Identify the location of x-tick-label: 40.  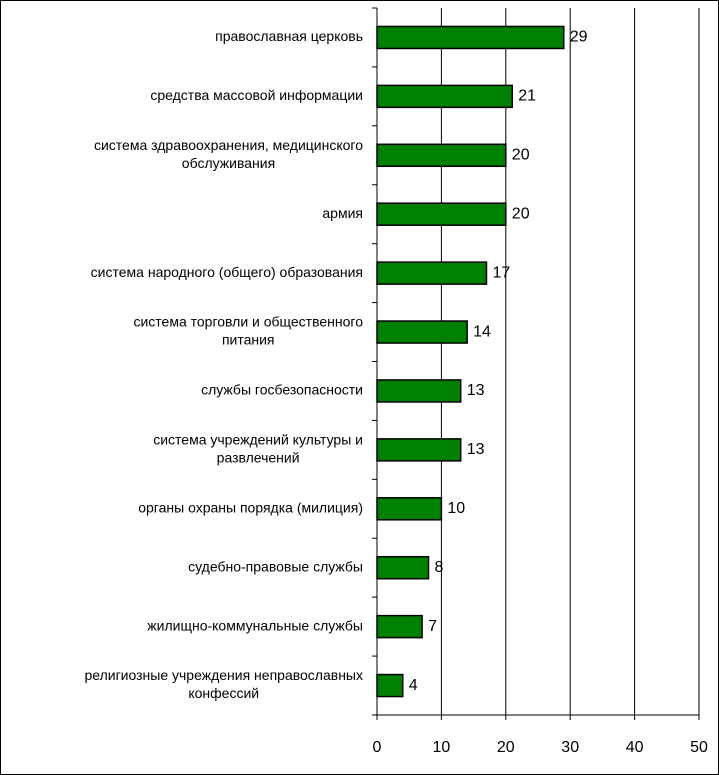
(635, 747).